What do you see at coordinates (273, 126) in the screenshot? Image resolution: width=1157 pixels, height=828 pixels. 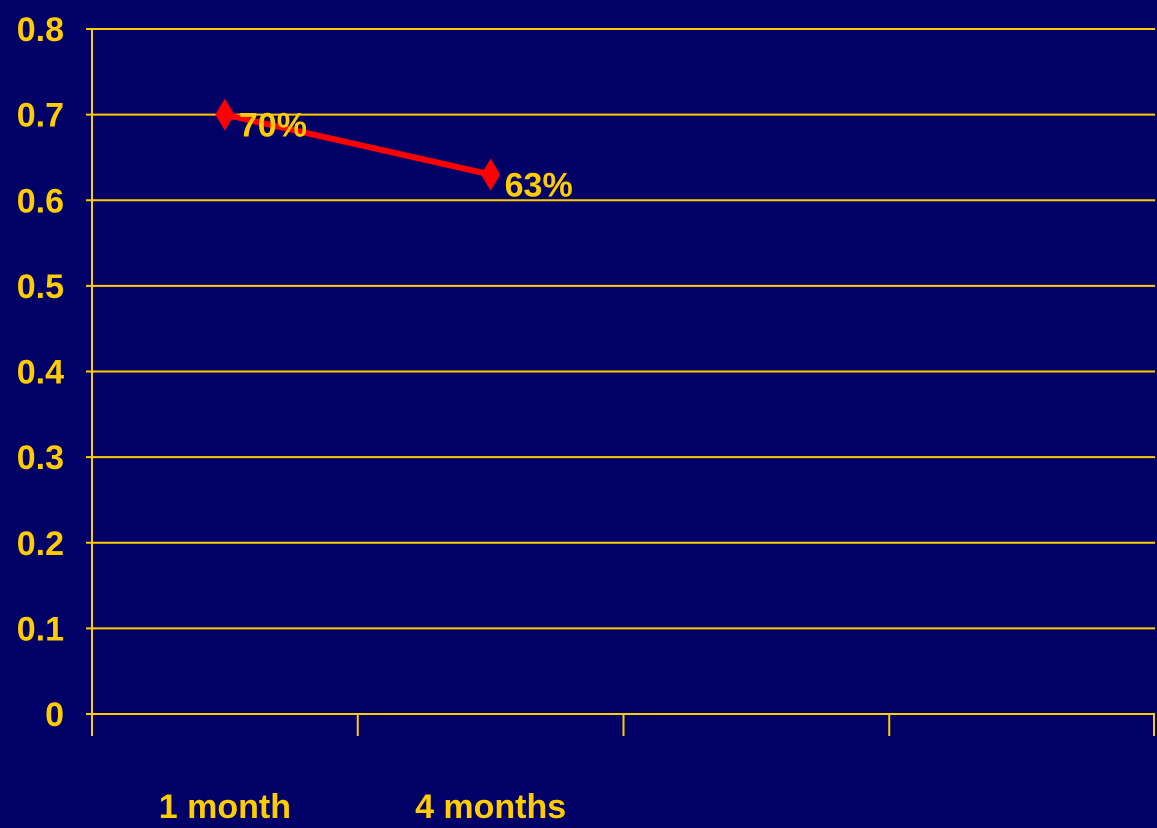 I see `data-label: 70%` at bounding box center [273, 126].